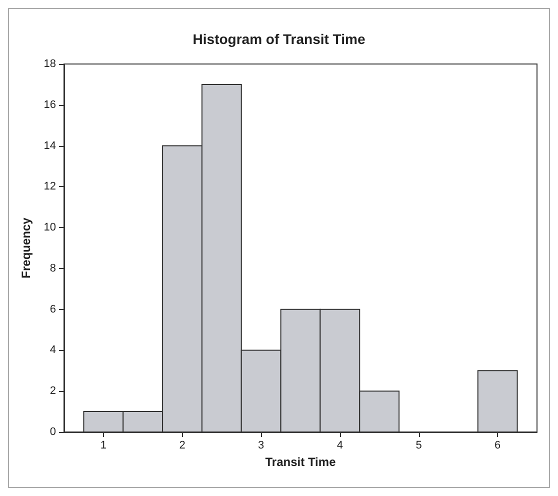  What do you see at coordinates (103, 446) in the screenshot?
I see `x-tick-label: 1` at bounding box center [103, 446].